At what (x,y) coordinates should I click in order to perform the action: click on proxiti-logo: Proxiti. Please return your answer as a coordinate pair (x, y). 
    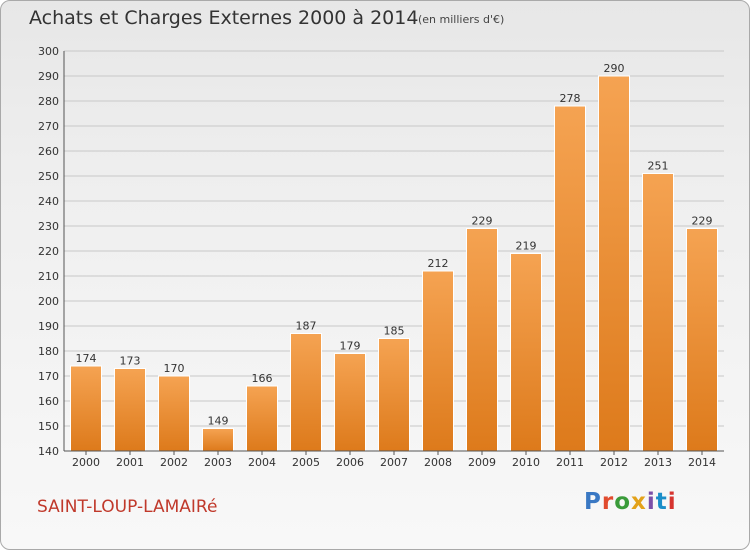
    Looking at the image, I should click on (630, 502).